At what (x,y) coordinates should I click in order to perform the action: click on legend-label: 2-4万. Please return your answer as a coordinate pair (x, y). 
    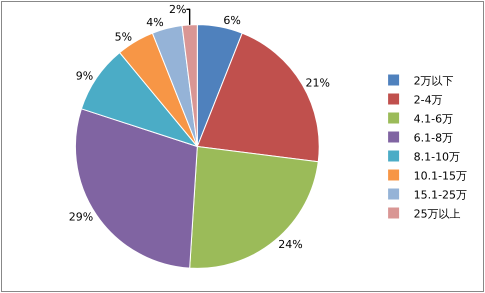
    Looking at the image, I should click on (428, 99).